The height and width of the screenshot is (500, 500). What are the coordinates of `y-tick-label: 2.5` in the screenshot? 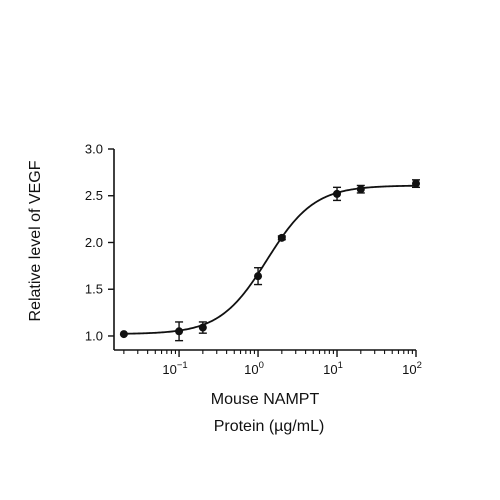 It's located at (94, 195).